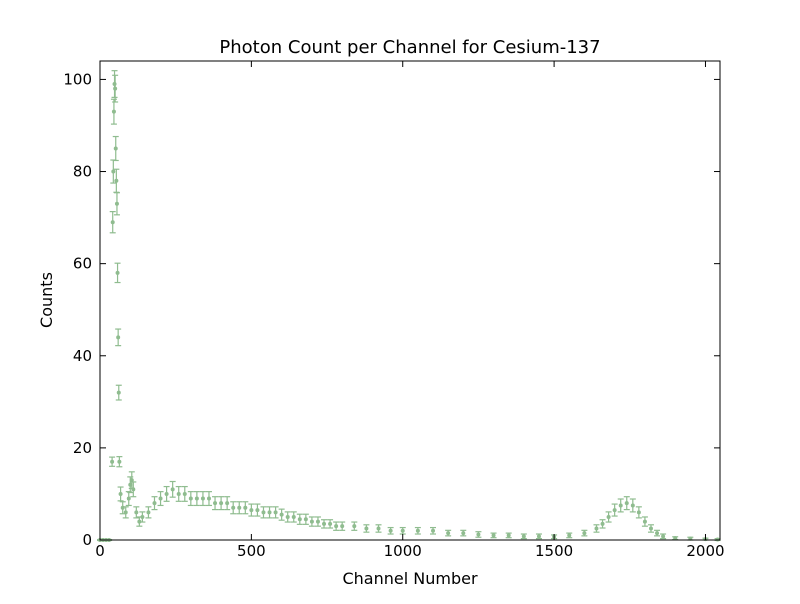 The image size is (800, 604). I want to click on x-axis-label: Channel Number, so click(409, 578).